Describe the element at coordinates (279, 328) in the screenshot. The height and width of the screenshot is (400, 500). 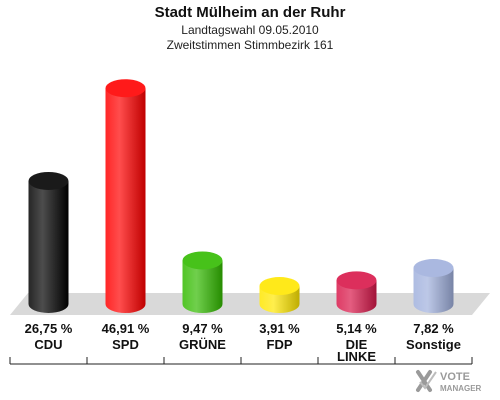
I see `value-label: 3,91 %` at that location.